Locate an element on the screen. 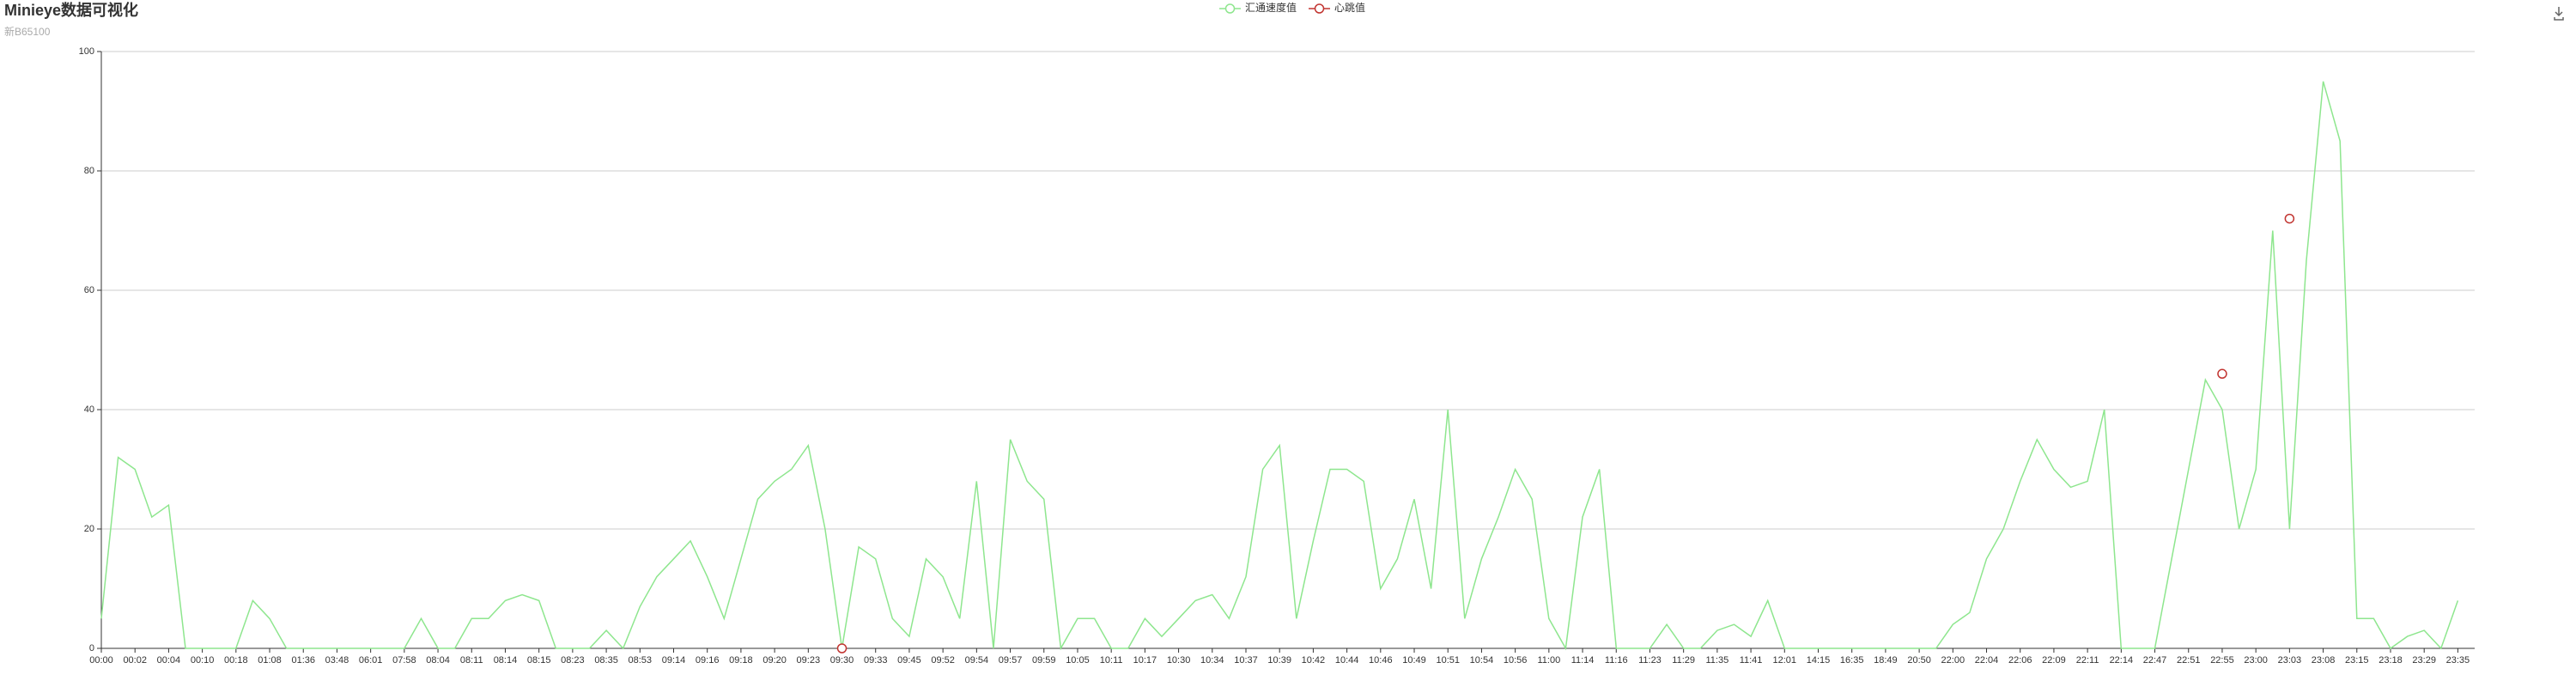  x-tick-label: 22:09 is located at coordinates (2054, 660).